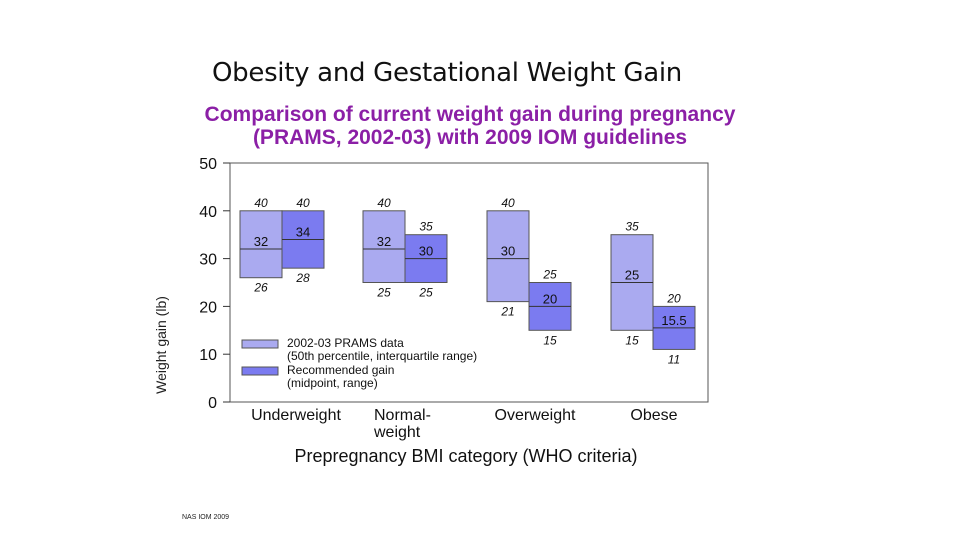 The height and width of the screenshot is (540, 960). What do you see at coordinates (535, 415) in the screenshot?
I see `category-label: Overweight` at bounding box center [535, 415].